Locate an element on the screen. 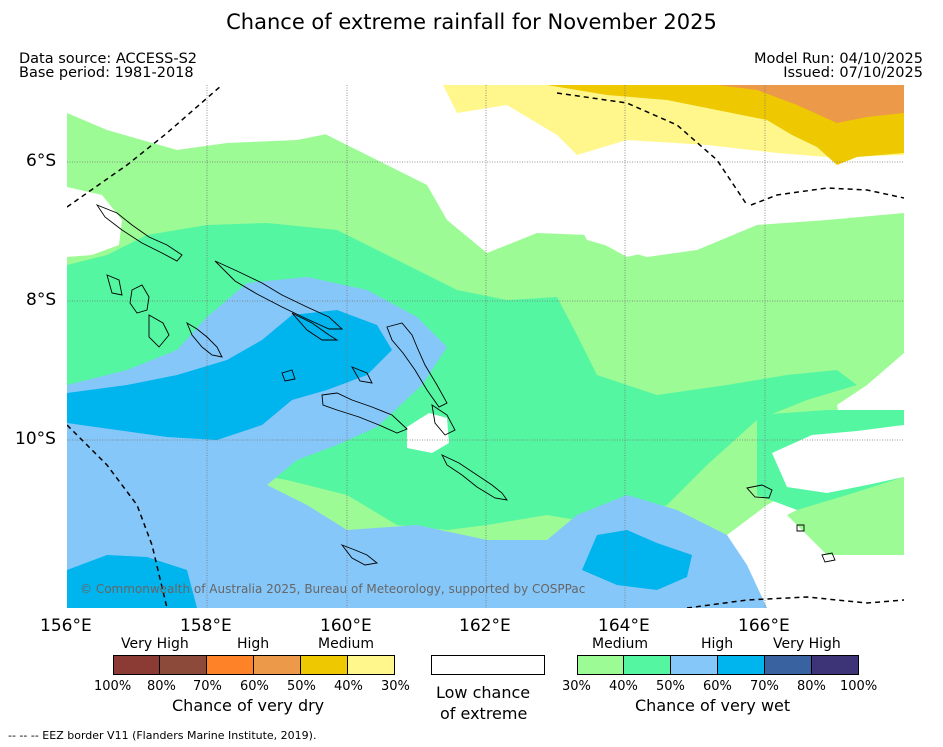 This screenshot has width=943, height=747. legend-wet-pct-60: 60% is located at coordinates (717, 686).